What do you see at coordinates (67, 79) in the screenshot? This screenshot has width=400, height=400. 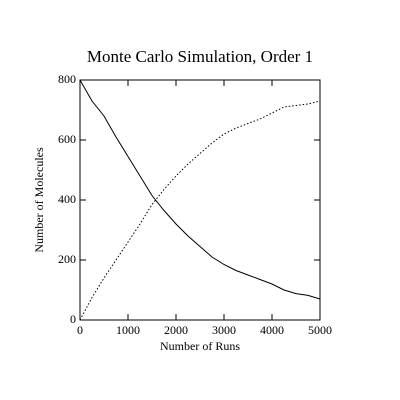 I see `y-tick-label: 800` at bounding box center [67, 79].